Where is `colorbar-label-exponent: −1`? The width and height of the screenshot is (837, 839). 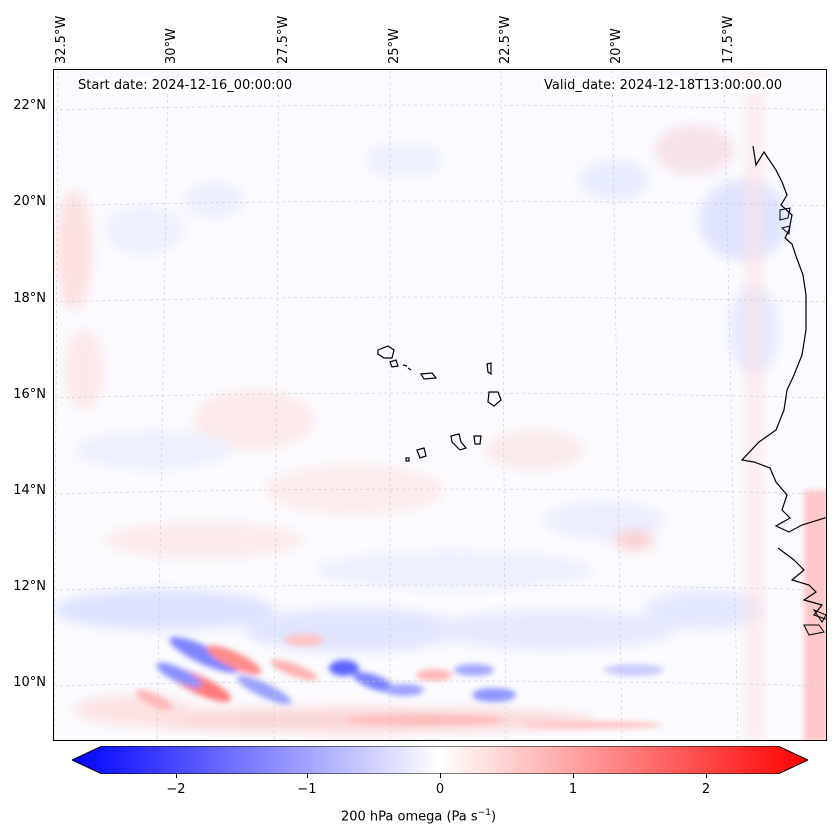 colorbar-label-exponent: −1 is located at coordinates (484, 813).